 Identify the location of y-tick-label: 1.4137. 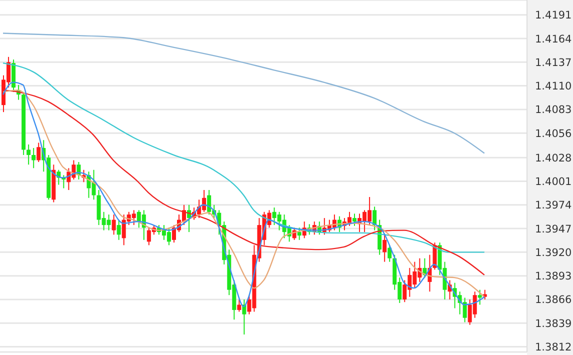
(553, 62).